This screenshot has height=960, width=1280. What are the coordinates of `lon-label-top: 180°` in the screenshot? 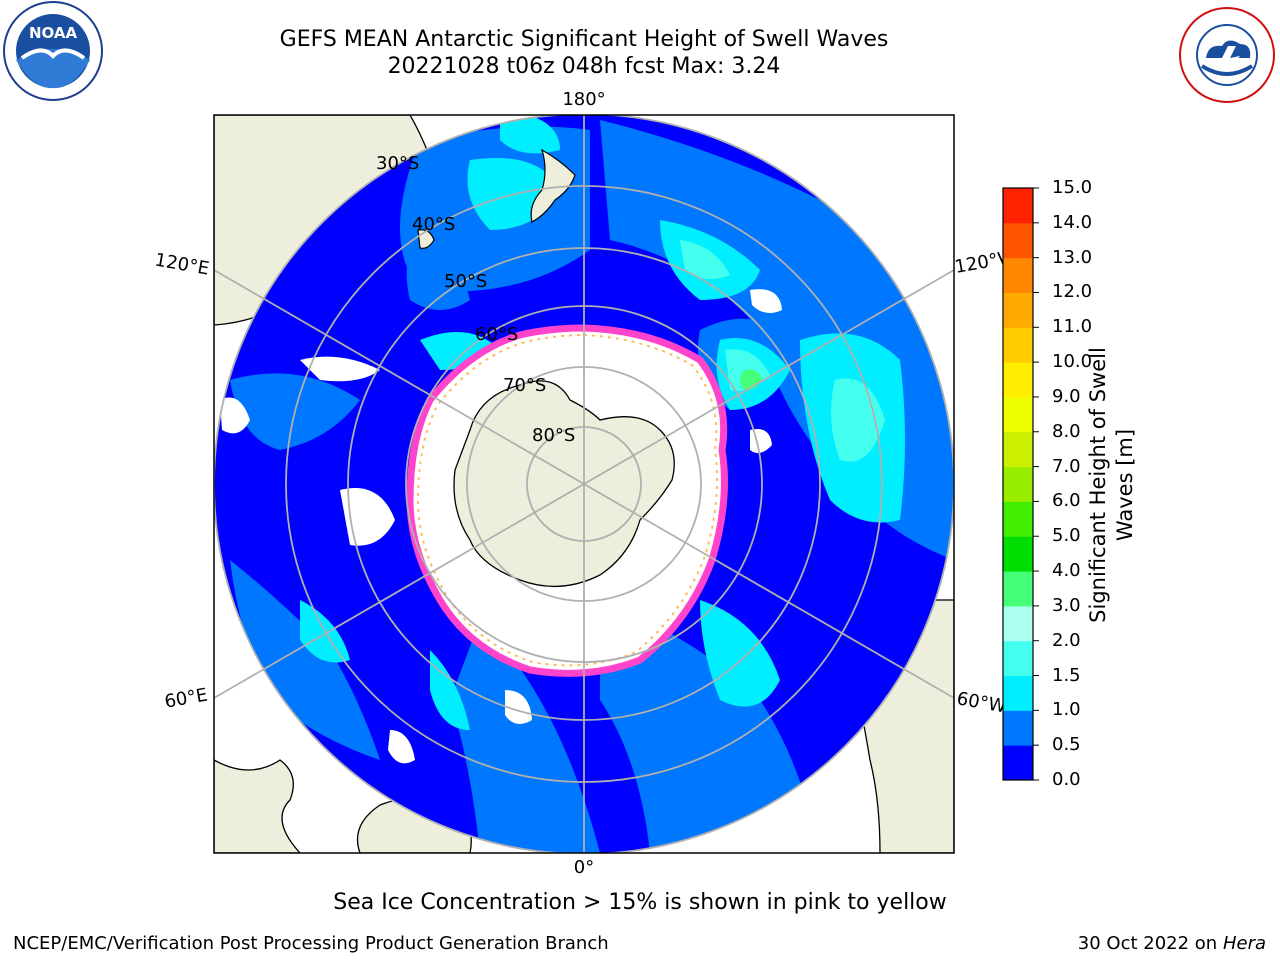 It's located at (583, 99).